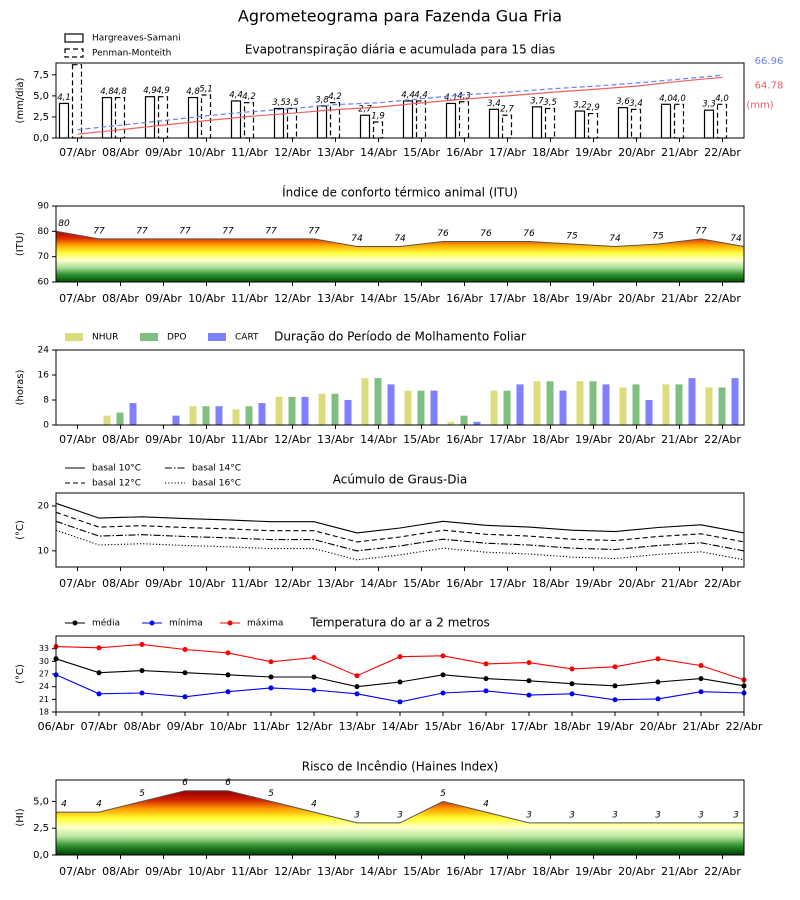 The width and height of the screenshot is (800, 900). What do you see at coordinates (679, 439) in the screenshot?
I see `x-tick-label: 21/Abr` at bounding box center [679, 439].